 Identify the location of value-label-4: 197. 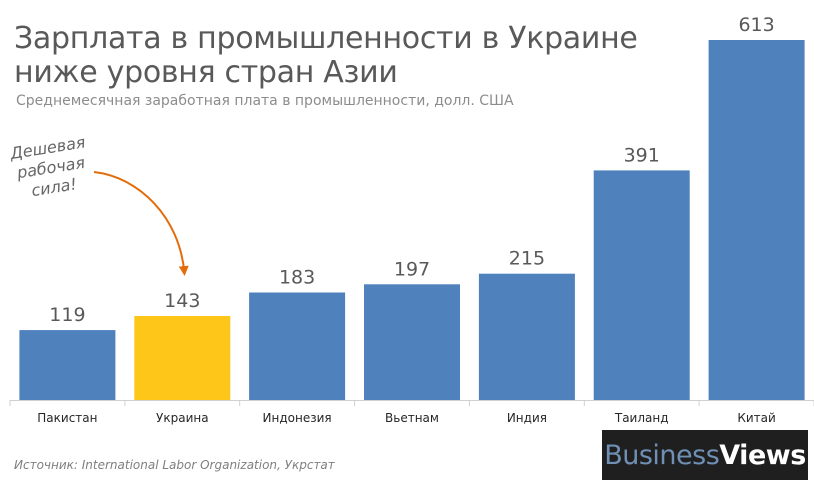
(412, 269).